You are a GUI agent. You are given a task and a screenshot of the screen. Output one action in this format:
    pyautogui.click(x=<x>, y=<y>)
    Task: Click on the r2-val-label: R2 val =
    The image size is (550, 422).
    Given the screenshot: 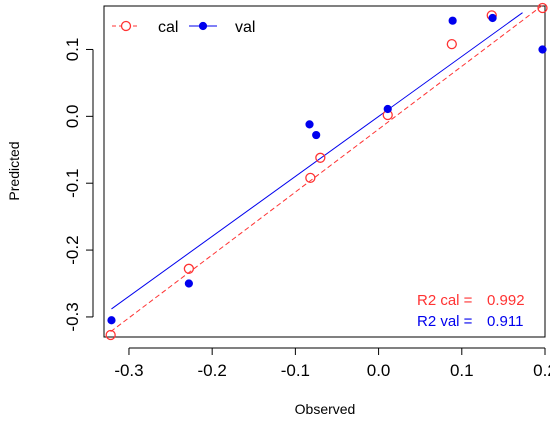 What is the action you would take?
    pyautogui.click(x=445, y=321)
    